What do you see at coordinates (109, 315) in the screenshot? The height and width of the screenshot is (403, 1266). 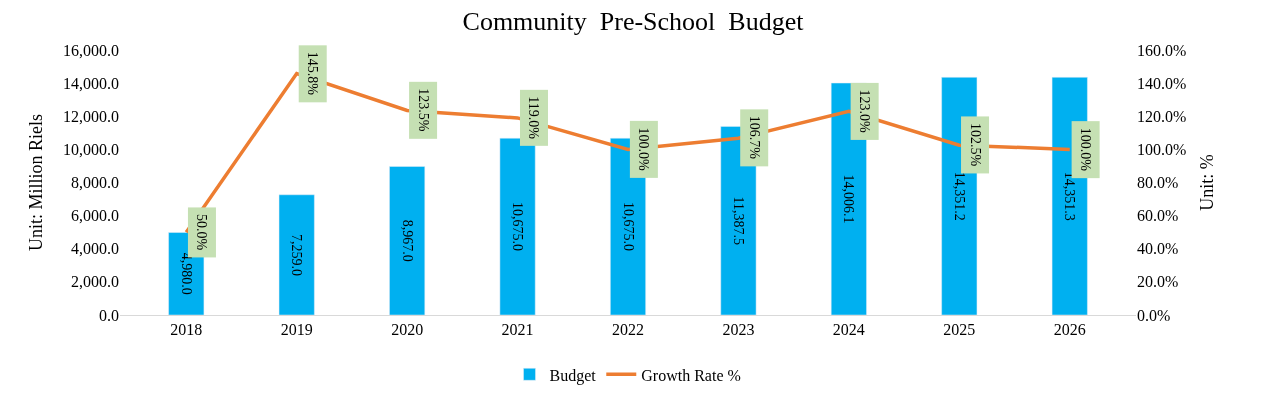 I see `y-tick-label: 0.0` at bounding box center [109, 315].